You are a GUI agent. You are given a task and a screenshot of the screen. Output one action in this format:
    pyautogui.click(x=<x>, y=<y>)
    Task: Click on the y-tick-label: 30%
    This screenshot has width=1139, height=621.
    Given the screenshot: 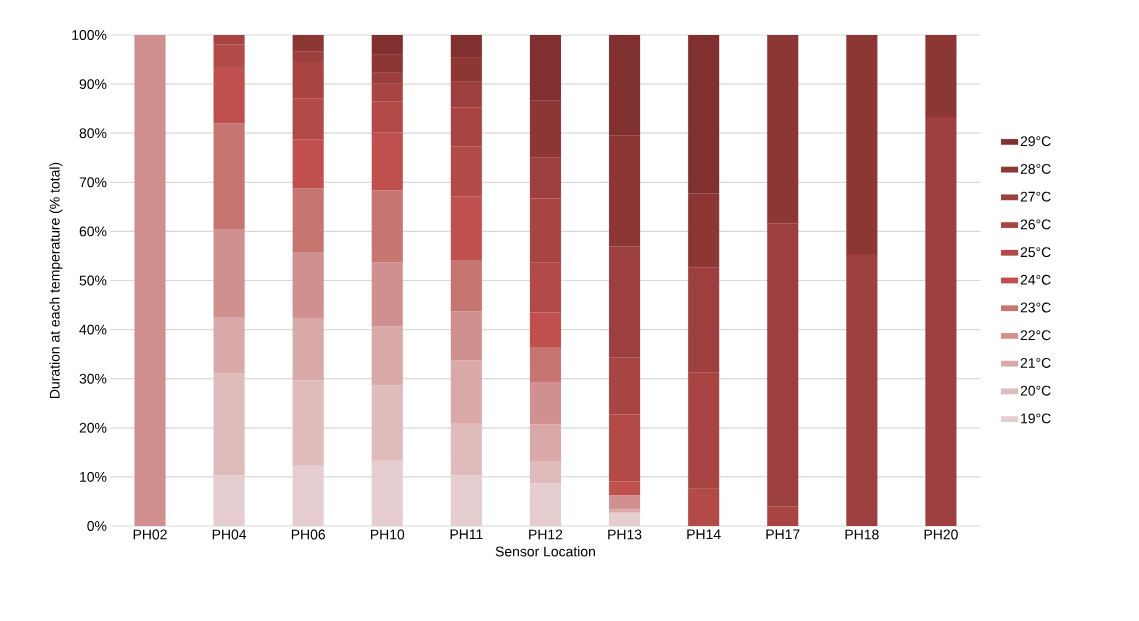 What is the action you would take?
    pyautogui.click(x=93, y=378)
    